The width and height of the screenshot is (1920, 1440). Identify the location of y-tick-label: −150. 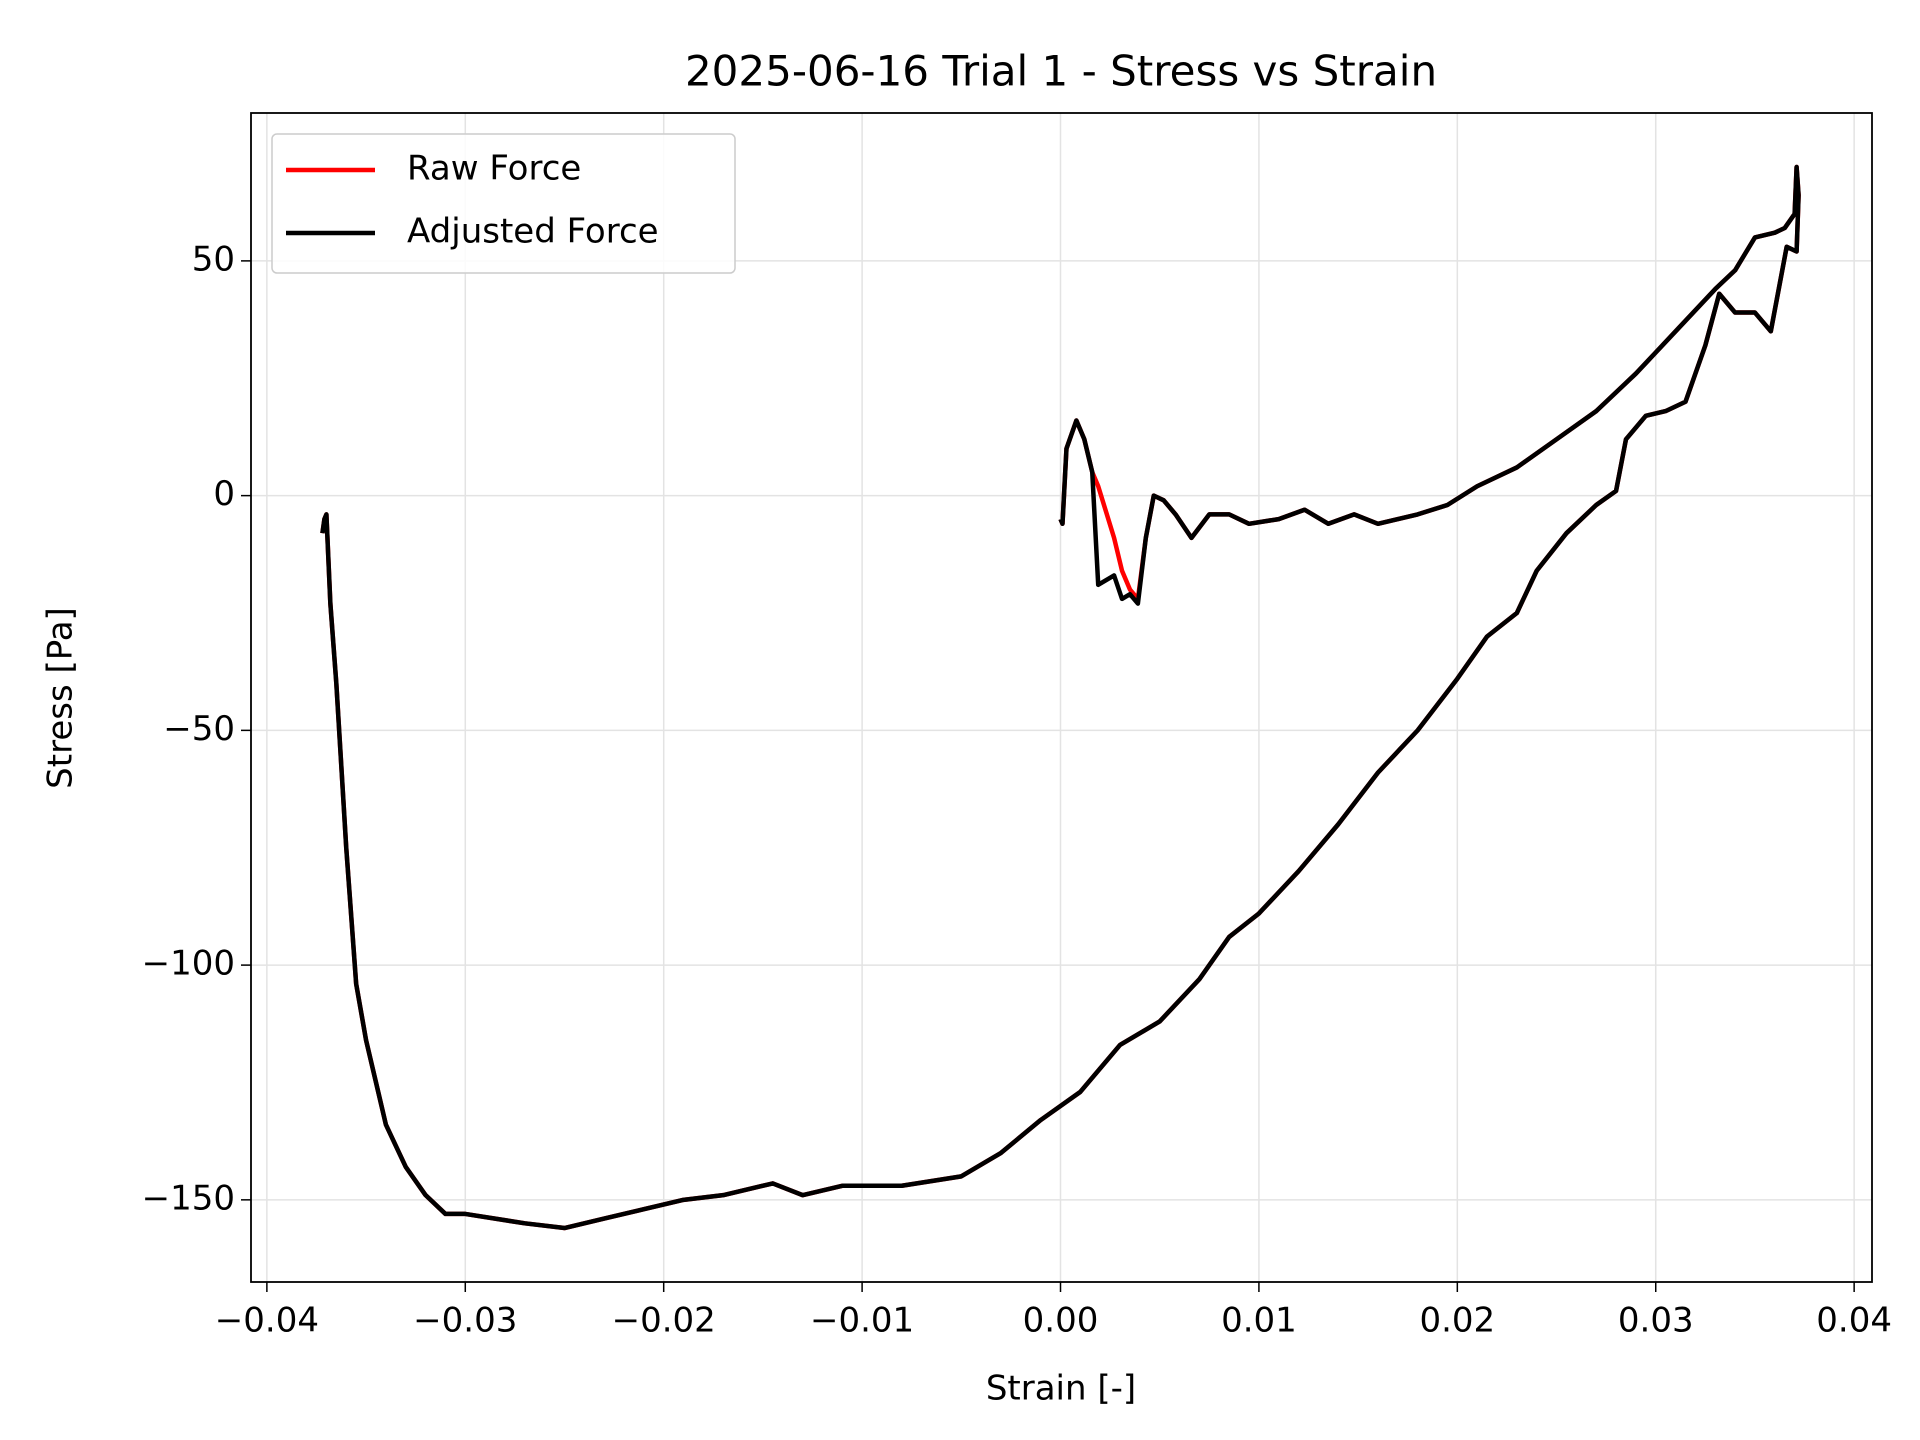
(188, 1198).